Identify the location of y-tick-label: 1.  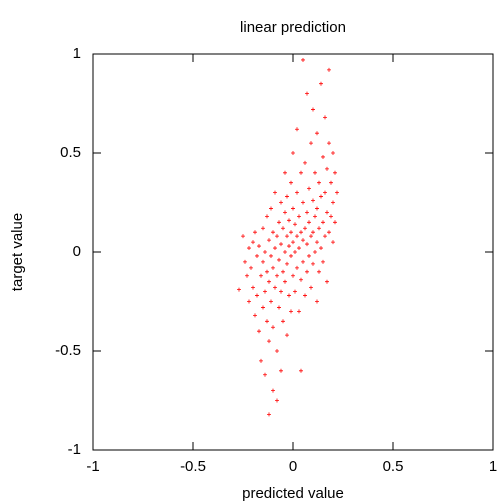
(77, 53).